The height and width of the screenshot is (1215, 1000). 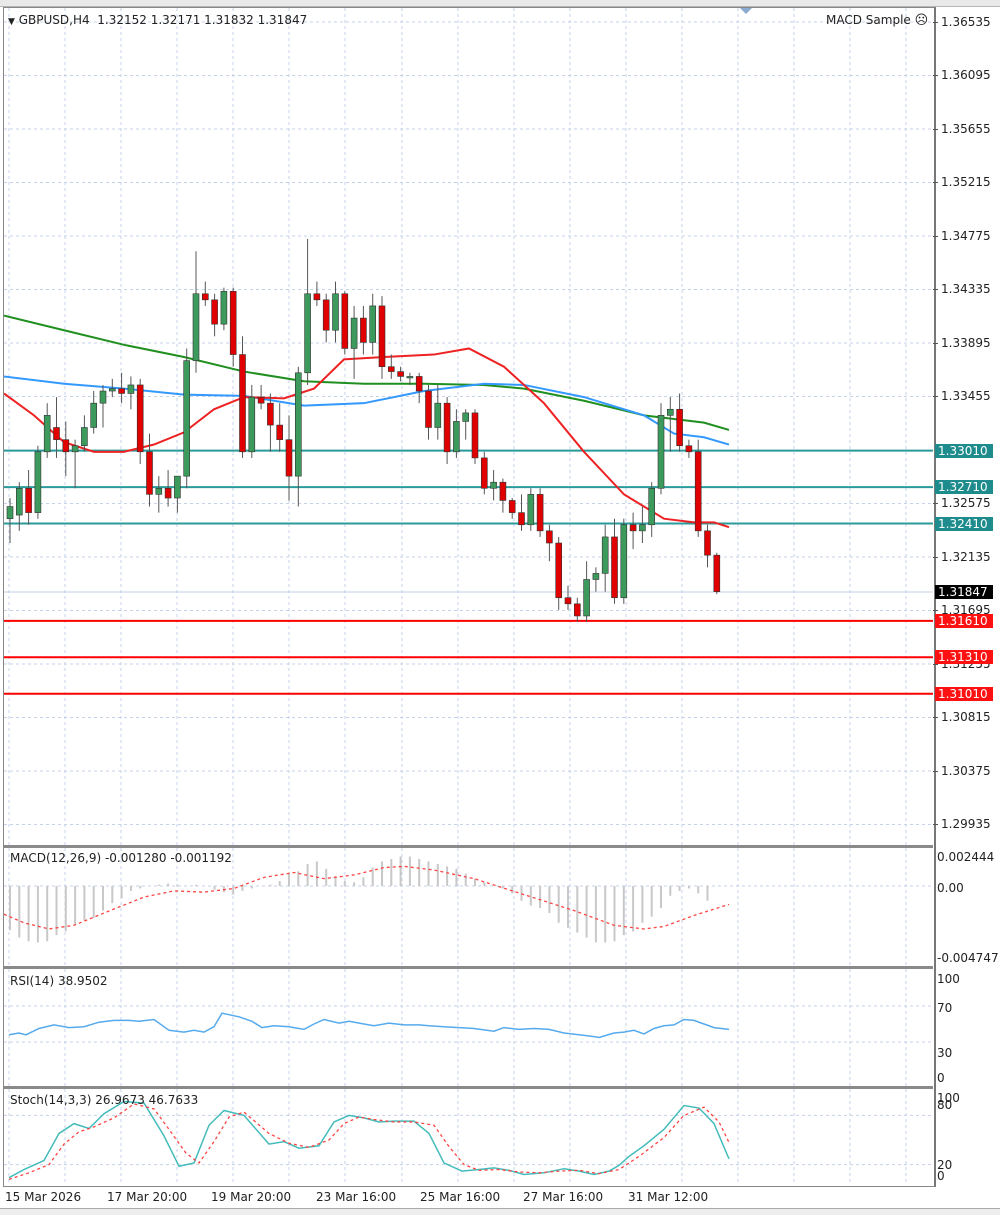 What do you see at coordinates (964, 693) in the screenshot?
I see `support-price-tag: 1.31010` at bounding box center [964, 693].